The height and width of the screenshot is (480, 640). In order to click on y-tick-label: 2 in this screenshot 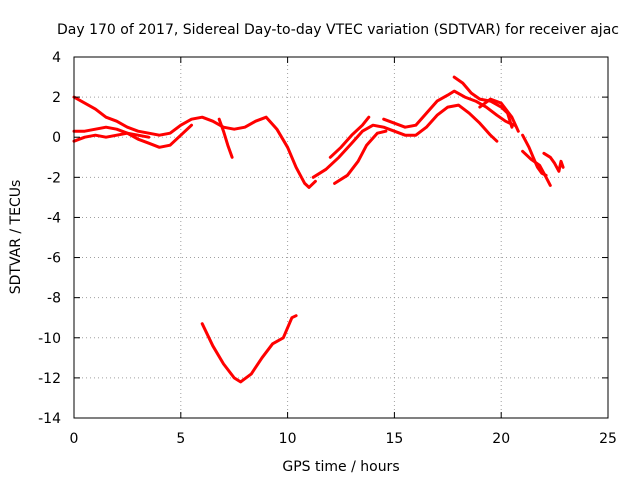, I will do `click(56, 98)`.